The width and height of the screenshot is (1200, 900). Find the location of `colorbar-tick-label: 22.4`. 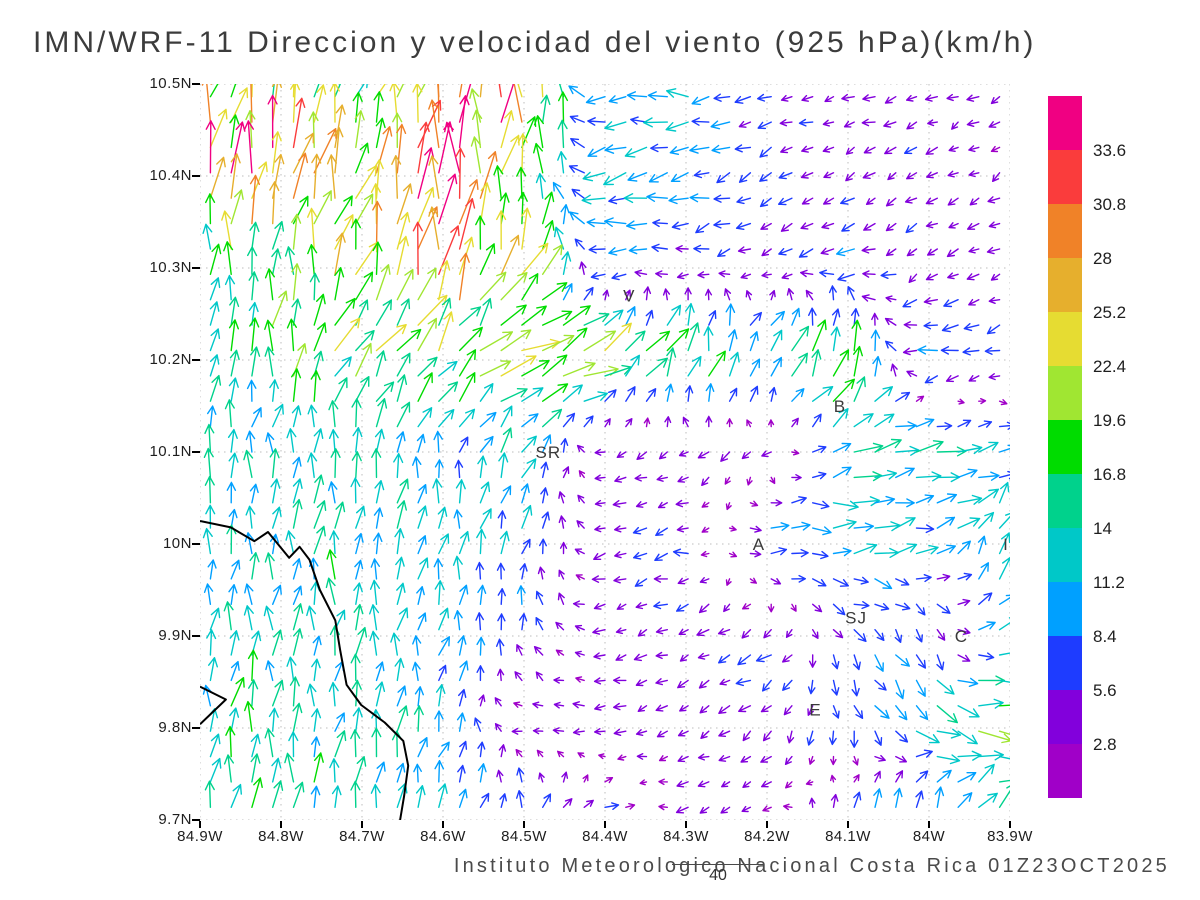

colorbar-tick-label: 22.4 is located at coordinates (1109, 366).